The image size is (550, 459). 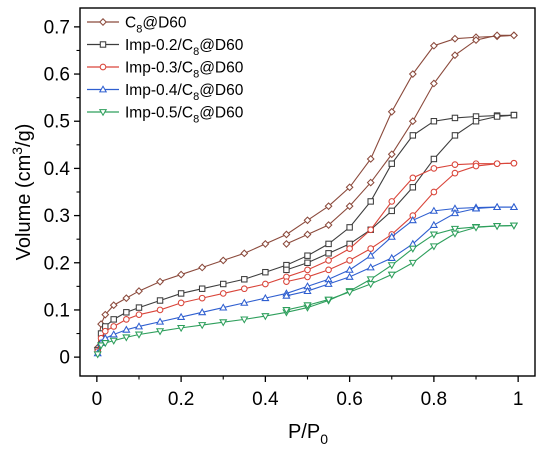 I want to click on y-tick-label: 0.2, so click(x=57, y=263).